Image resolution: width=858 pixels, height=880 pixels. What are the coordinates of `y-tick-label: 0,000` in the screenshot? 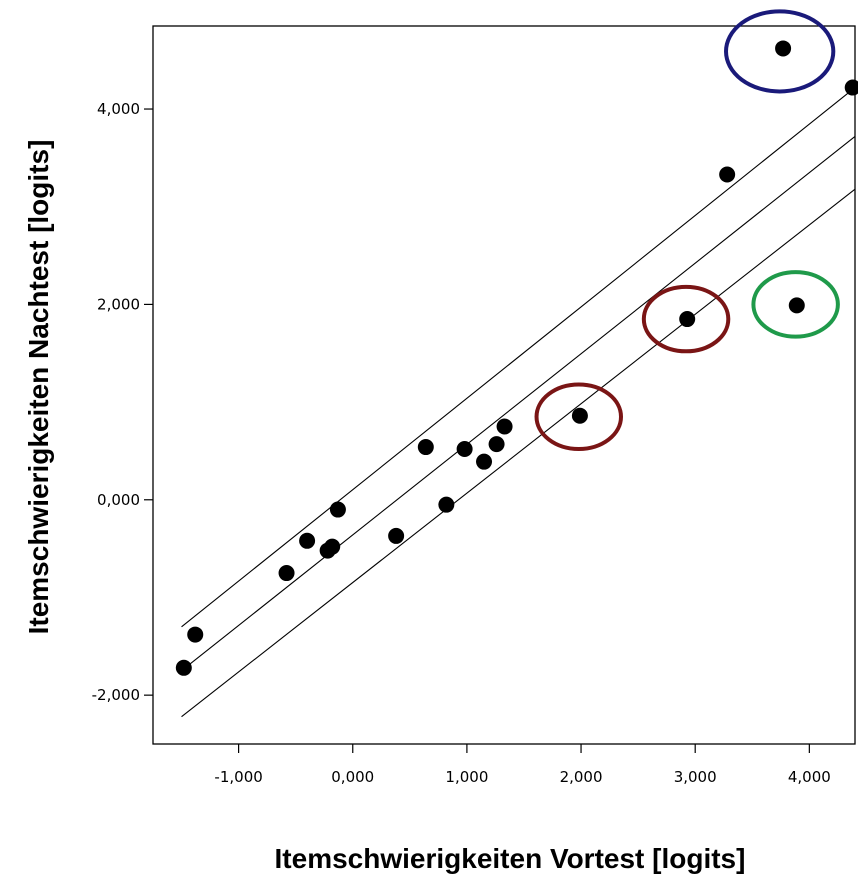 It's located at (118, 500).